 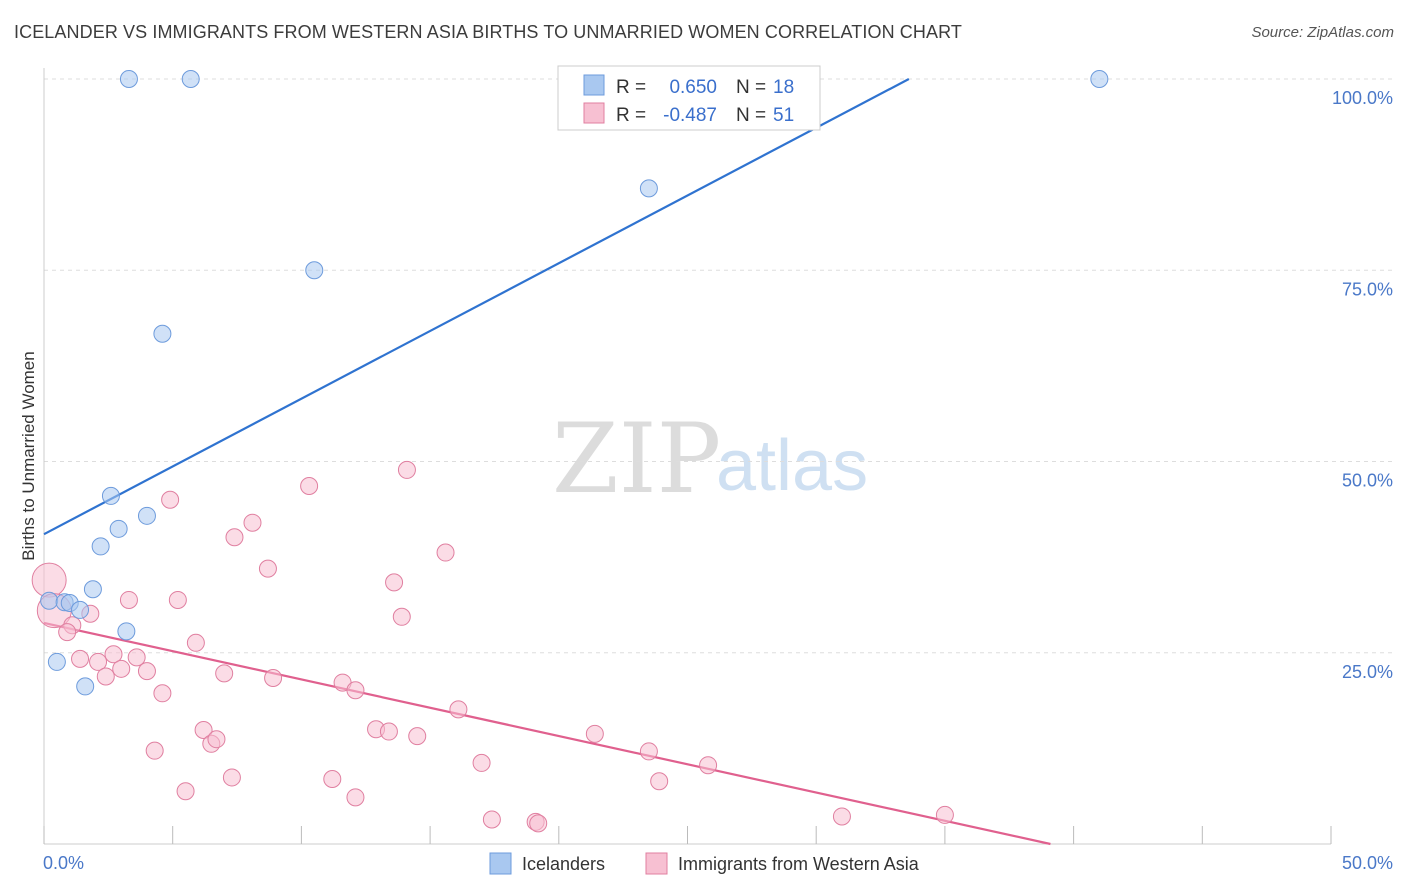 I want to click on legend-n-value-western-asia: 51, so click(x=783, y=115).